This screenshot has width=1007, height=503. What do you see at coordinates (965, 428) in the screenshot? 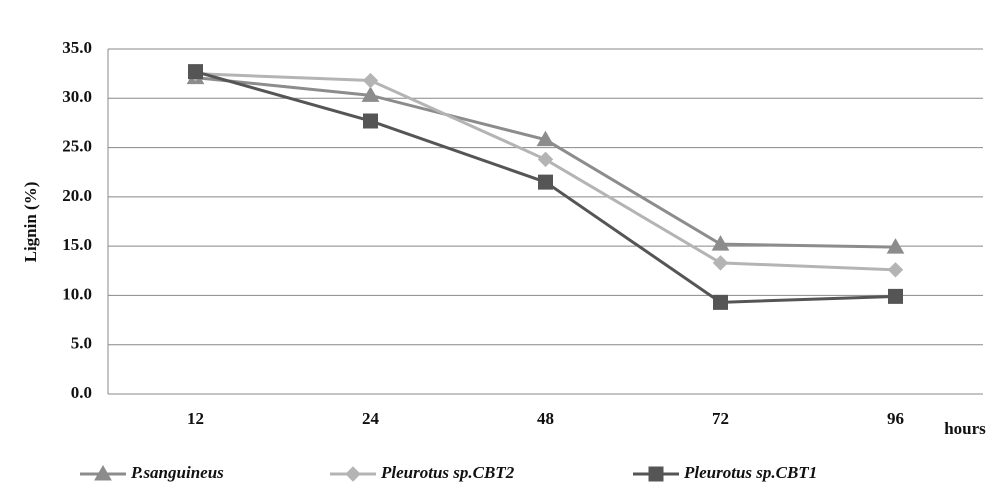
I see `x-axis-label: hours` at bounding box center [965, 428].